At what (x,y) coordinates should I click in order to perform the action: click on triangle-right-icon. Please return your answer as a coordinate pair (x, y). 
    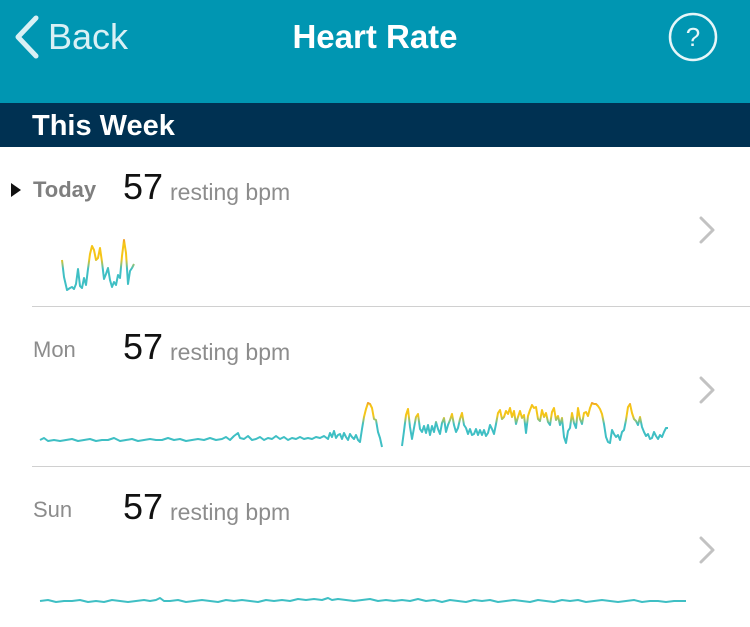
    Looking at the image, I should click on (16, 190).